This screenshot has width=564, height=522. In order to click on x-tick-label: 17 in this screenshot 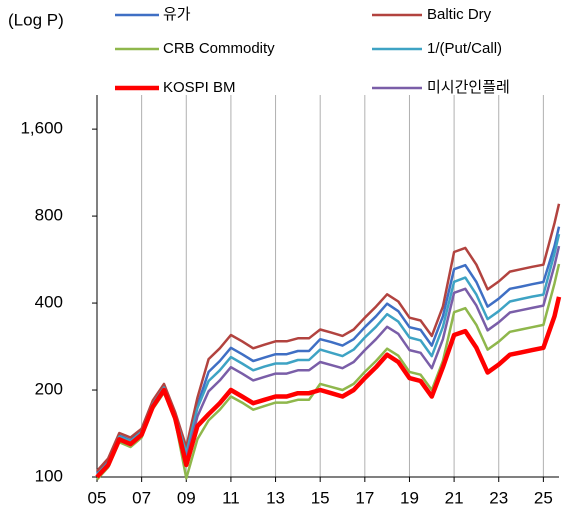, I will do `click(364, 497)`.